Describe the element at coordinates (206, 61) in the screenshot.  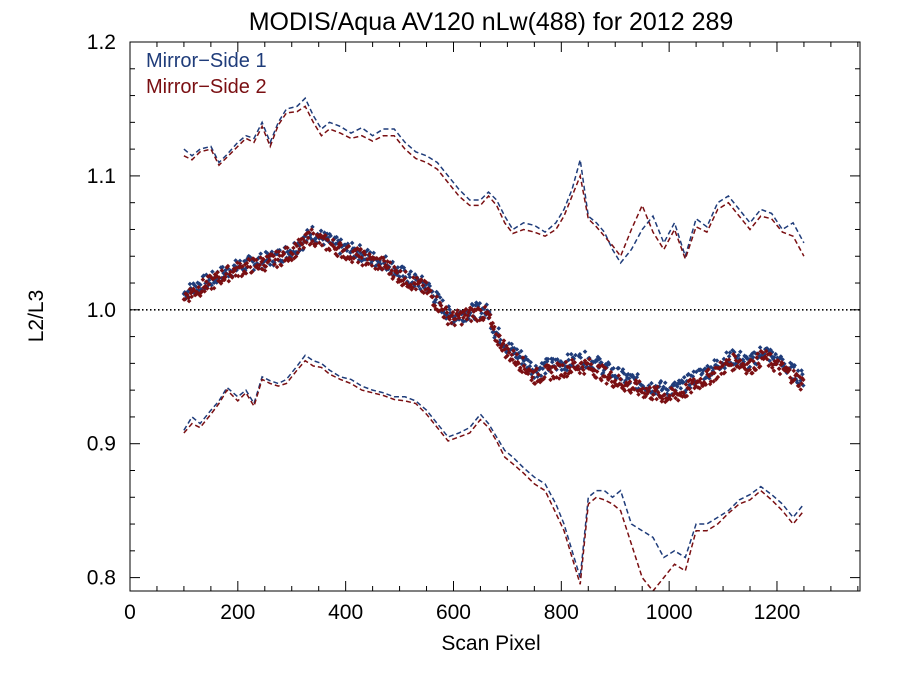
I see `legend-item-mirror-side-1: Mirror−Side 1` at that location.